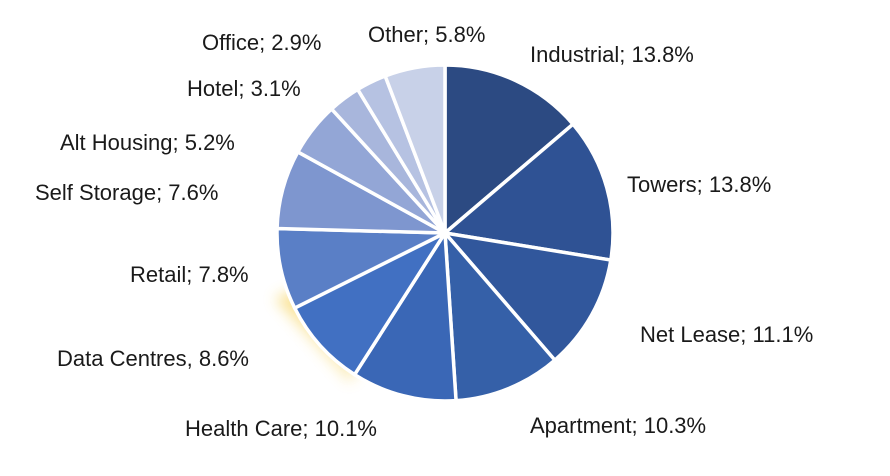 The height and width of the screenshot is (476, 890). What do you see at coordinates (509, 150) in the screenshot?
I see `slice-industrial` at bounding box center [509, 150].